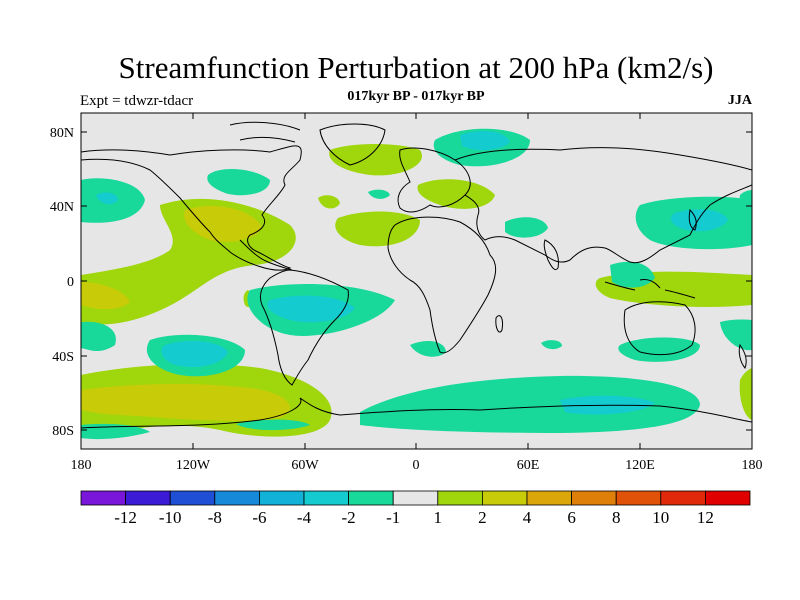 This screenshot has width=800, height=600. I want to click on coastline-japan, so click(692, 219).